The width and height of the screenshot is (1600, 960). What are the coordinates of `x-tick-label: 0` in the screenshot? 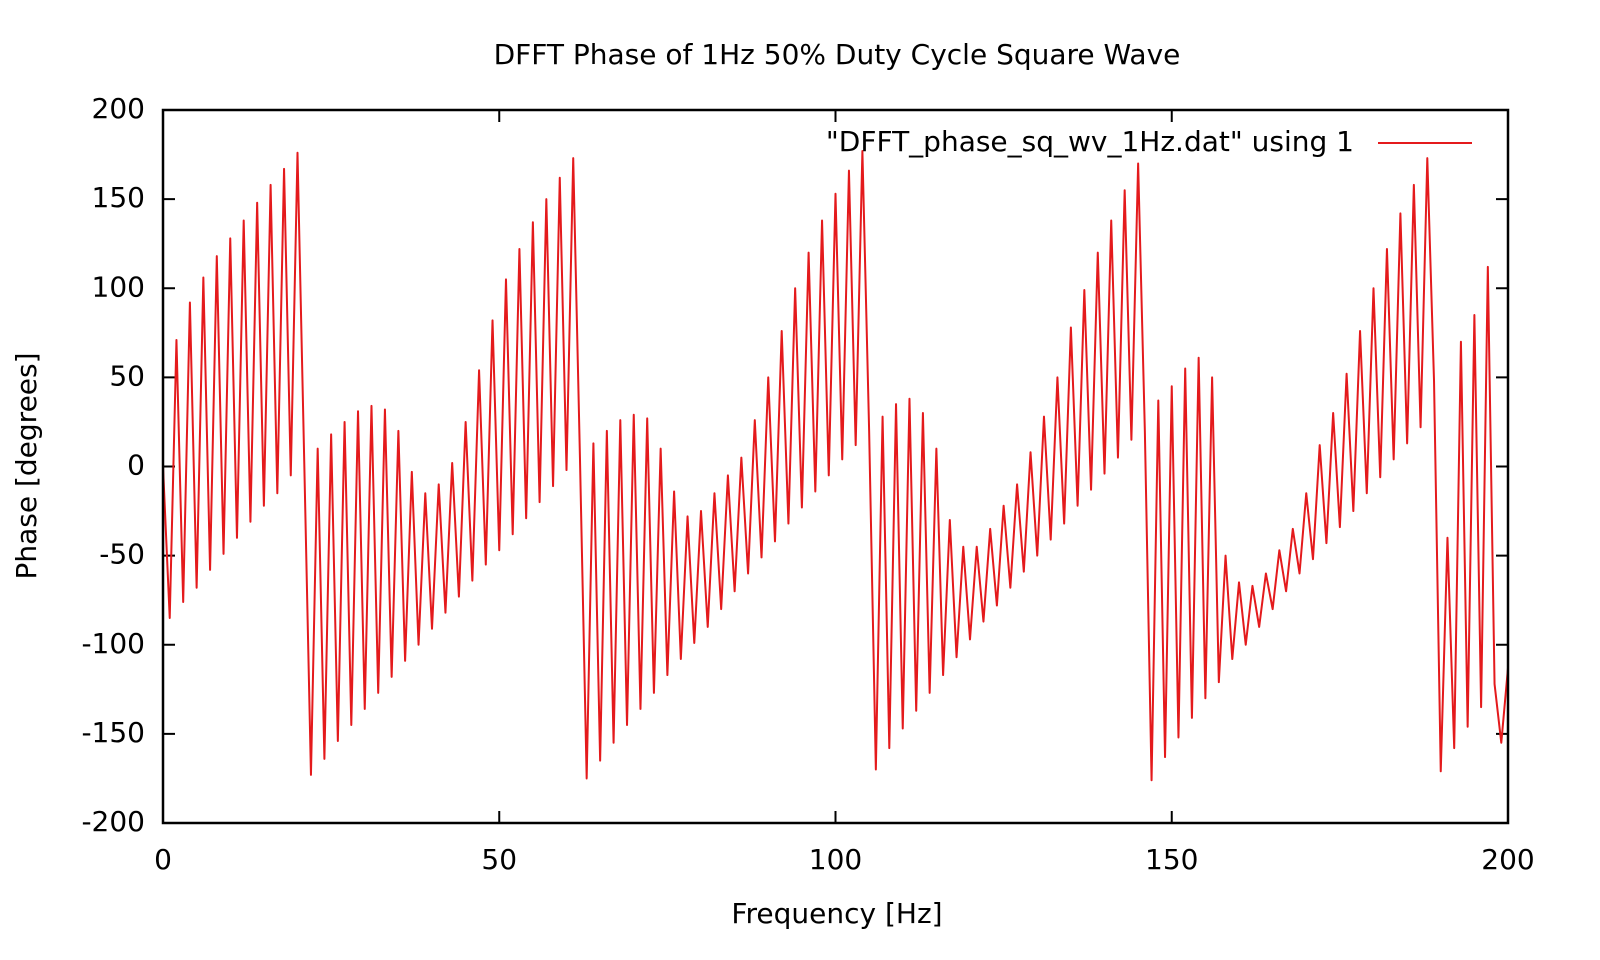 It's located at (163, 859).